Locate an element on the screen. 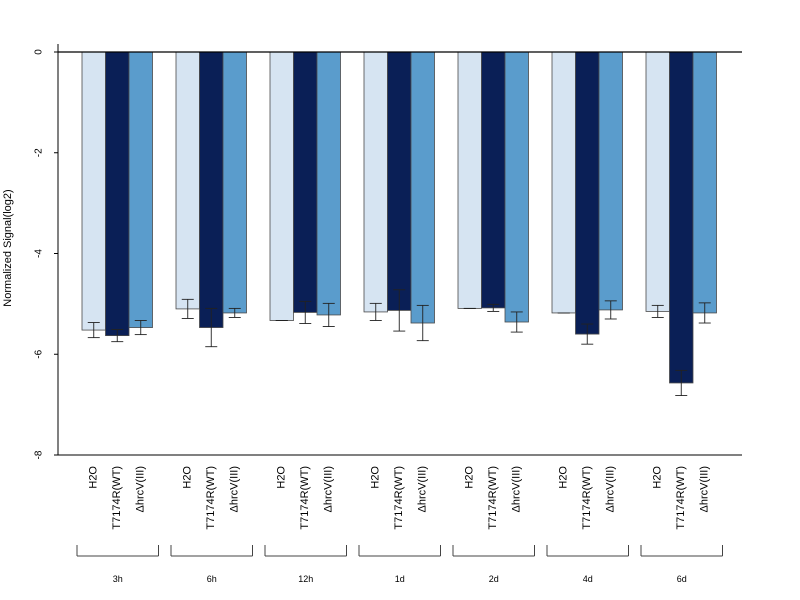  y-tick-label: -4 is located at coordinates (39, 253).